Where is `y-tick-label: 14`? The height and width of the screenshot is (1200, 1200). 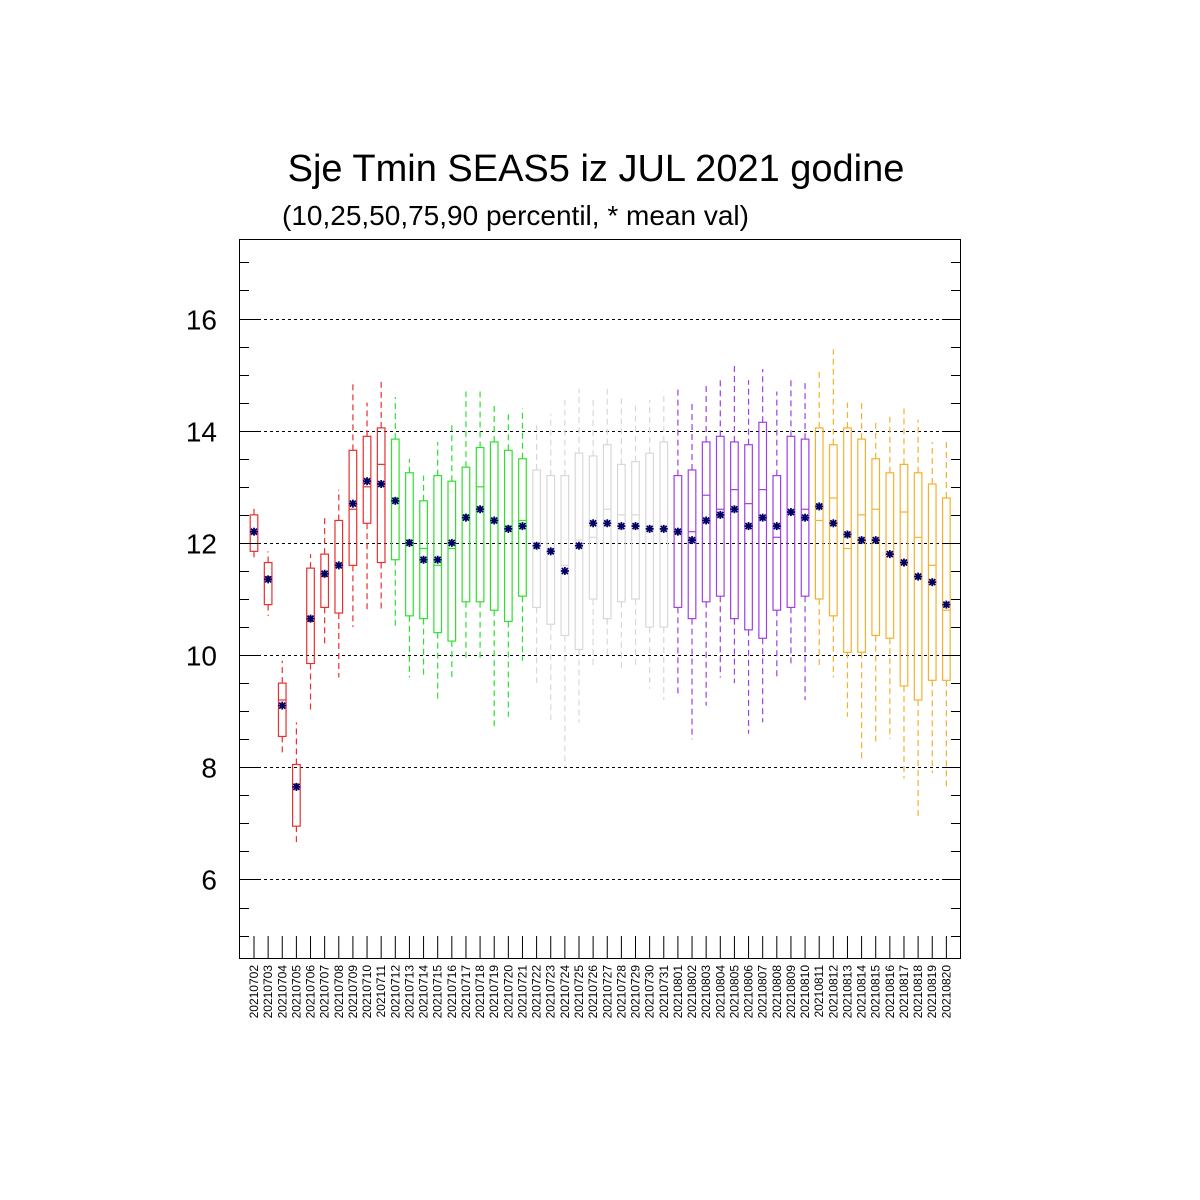
y-tick-label: 14 is located at coordinates (201, 432).